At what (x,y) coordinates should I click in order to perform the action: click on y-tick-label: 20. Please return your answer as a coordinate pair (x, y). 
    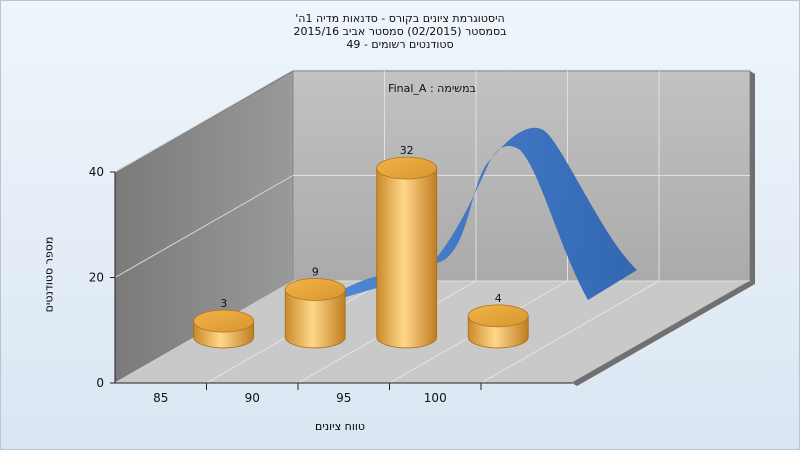
    Looking at the image, I should click on (96, 278).